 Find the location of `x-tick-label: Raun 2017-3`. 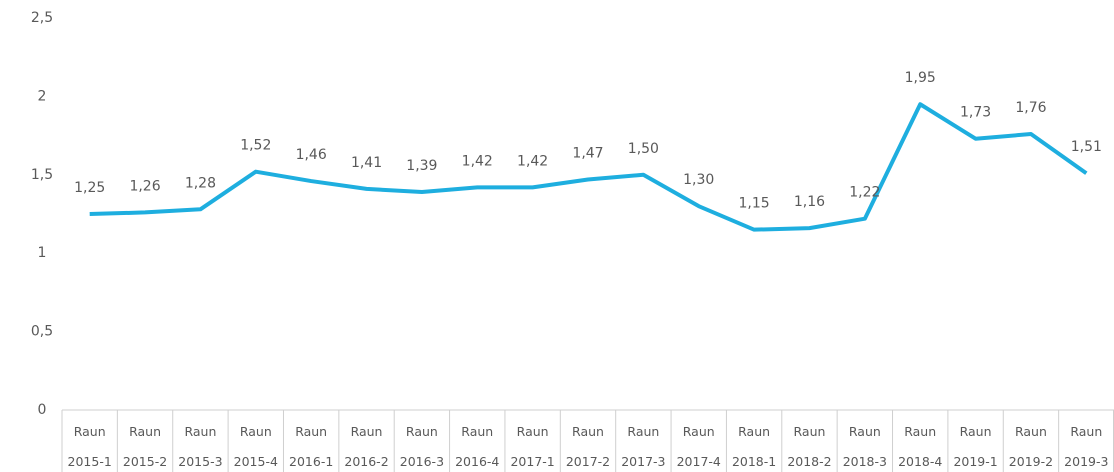

x-tick-label: Raun 2017-3 is located at coordinates (643, 446).